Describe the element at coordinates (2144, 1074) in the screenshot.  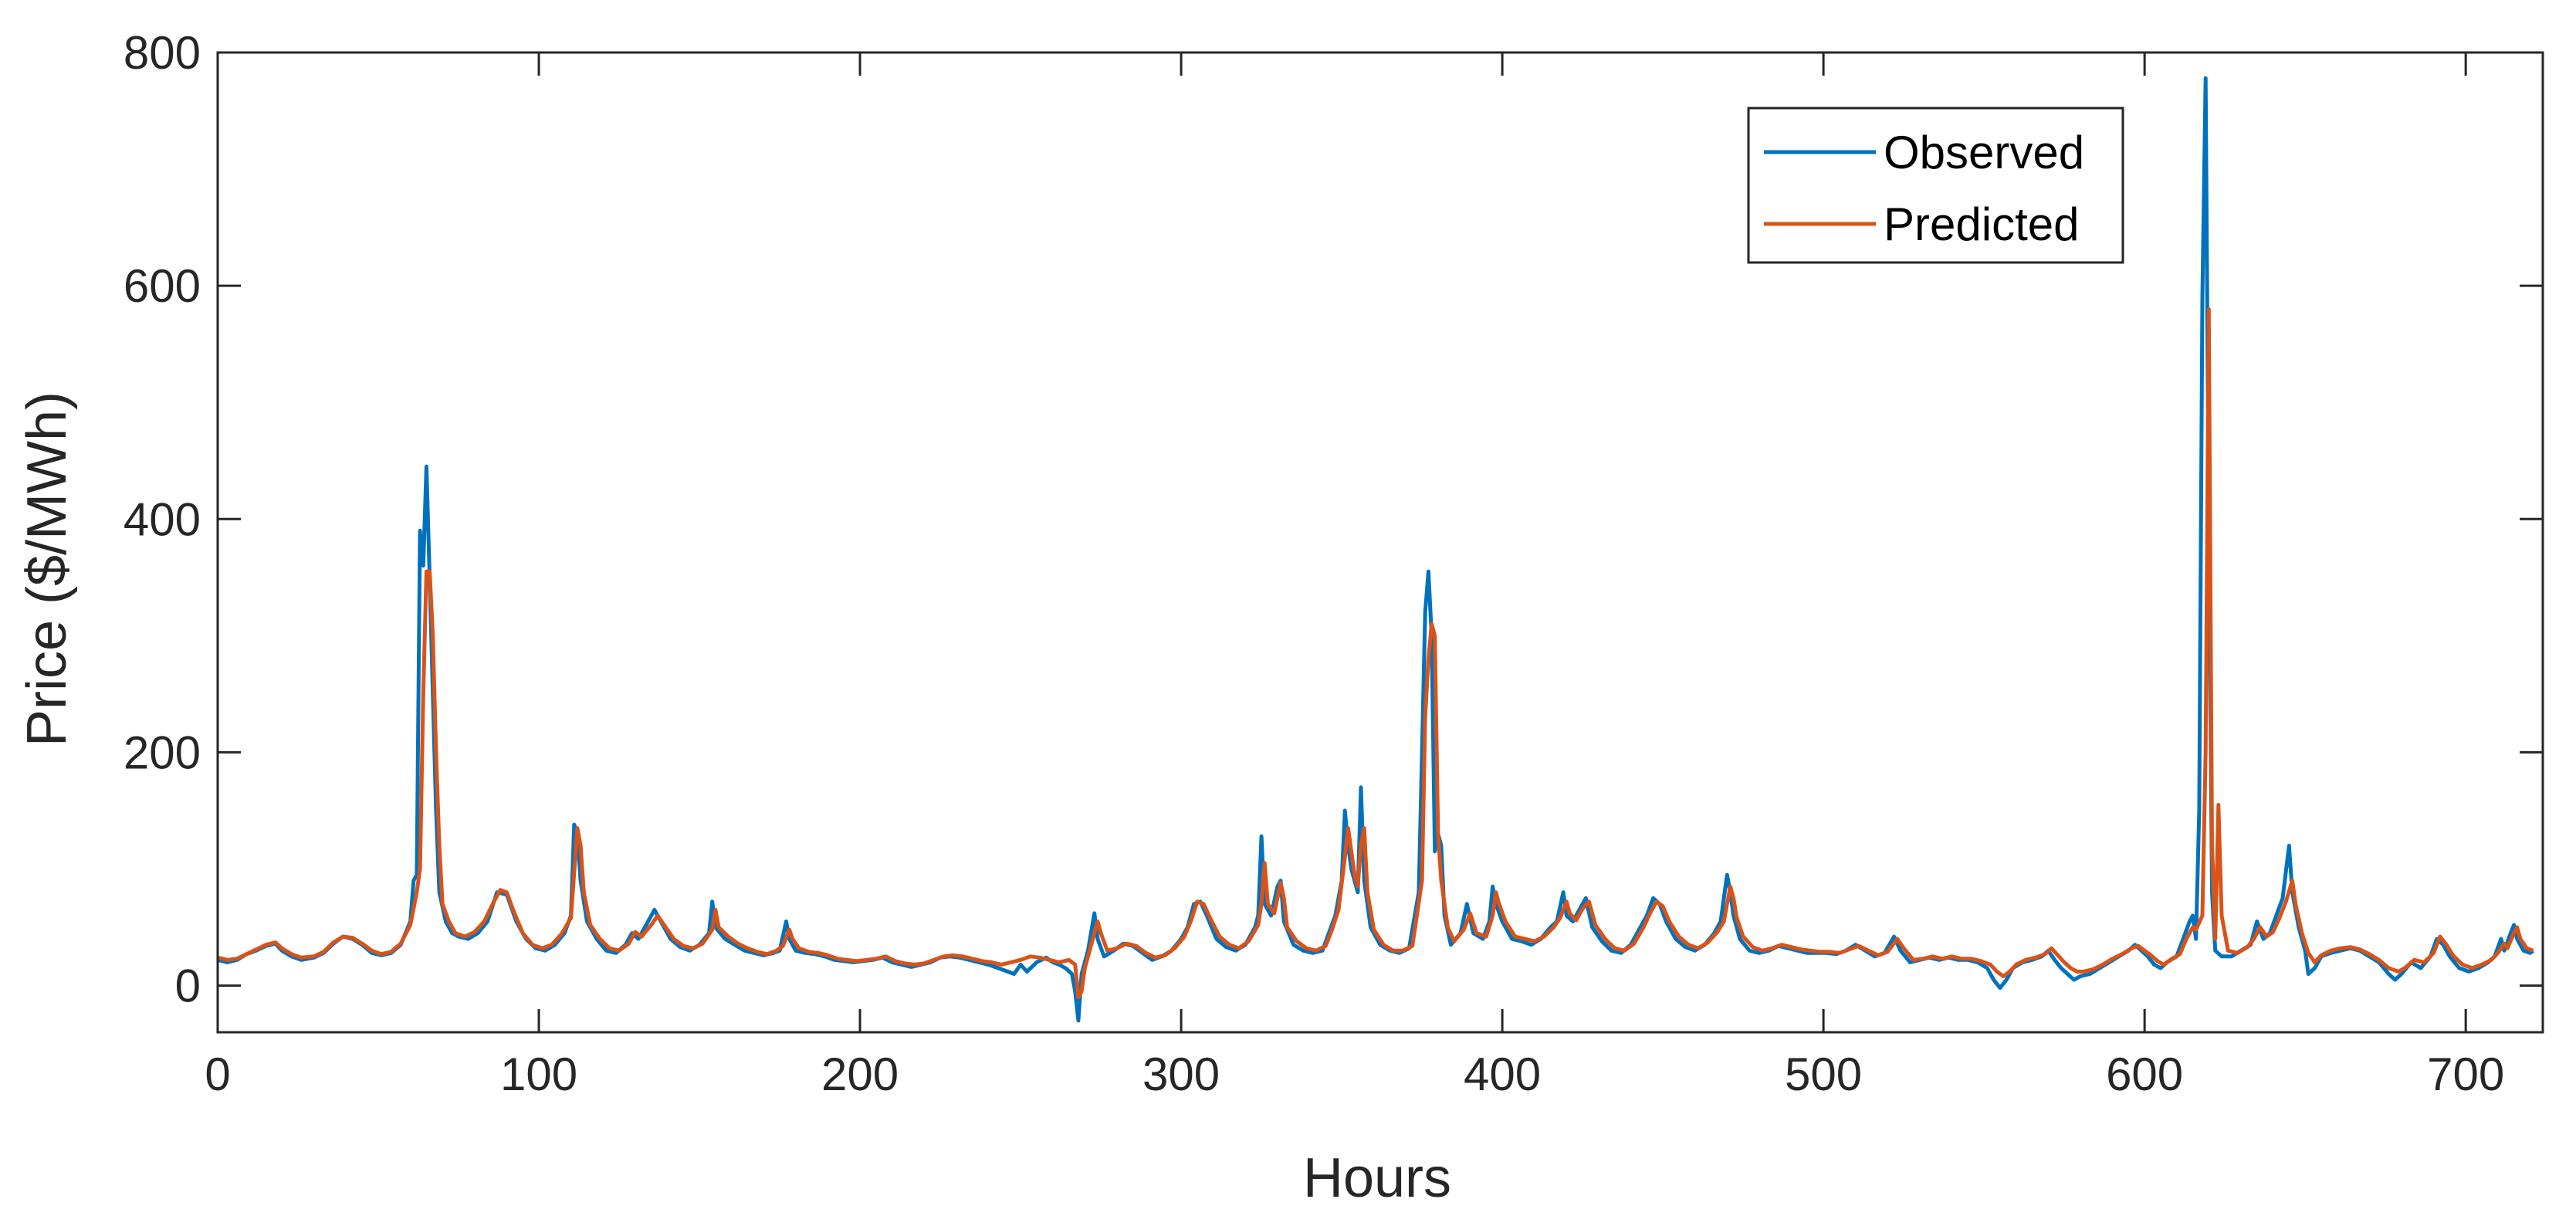
I see `x-tick-label: 600` at that location.